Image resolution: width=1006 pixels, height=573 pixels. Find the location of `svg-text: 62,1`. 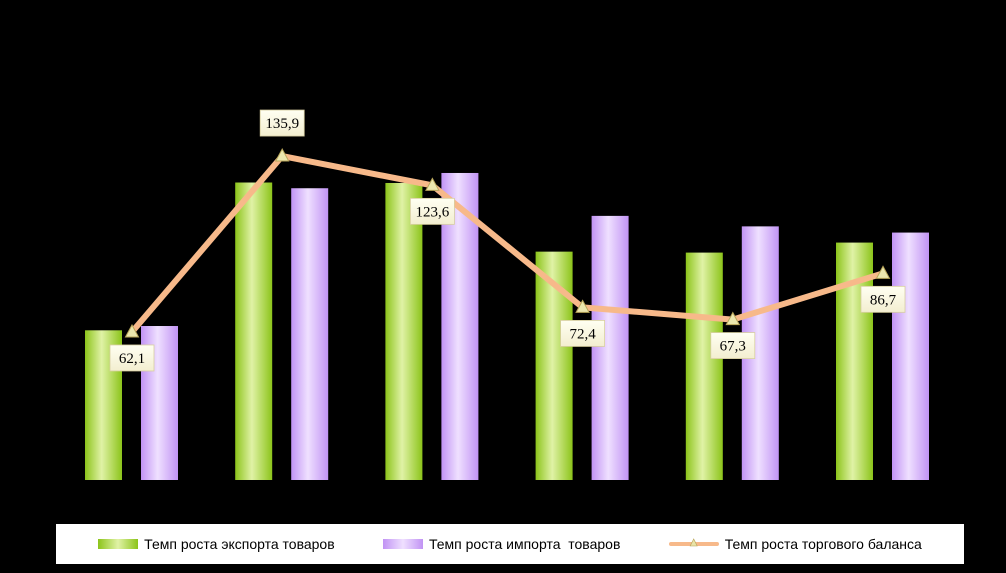

svg-text: 62,1 is located at coordinates (132, 359).